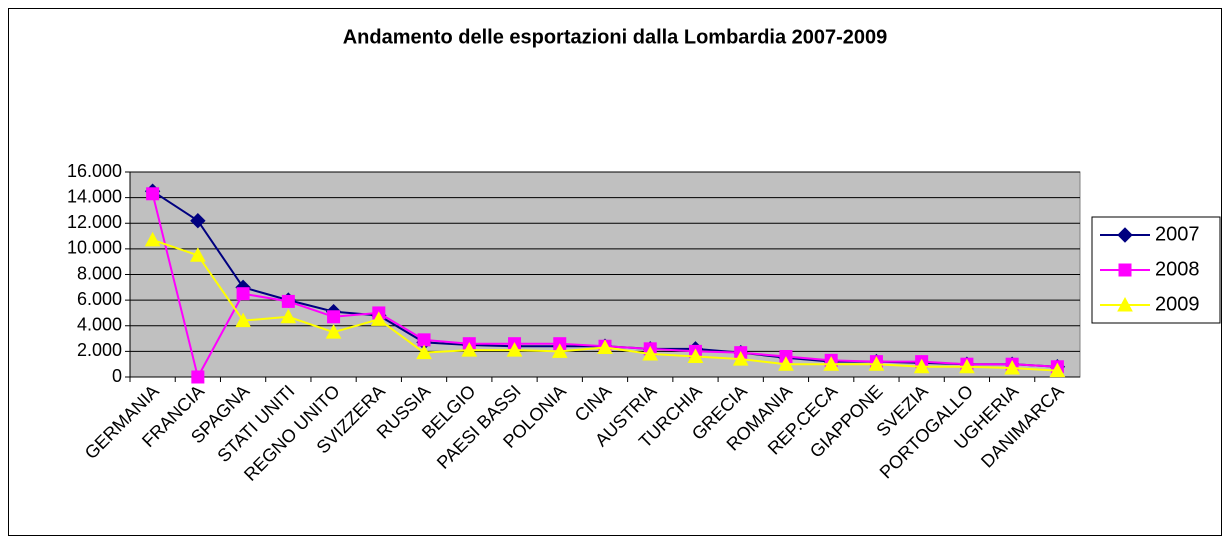 The height and width of the screenshot is (537, 1223). I want to click on y-tick-label: 14.000, so click(94, 196).